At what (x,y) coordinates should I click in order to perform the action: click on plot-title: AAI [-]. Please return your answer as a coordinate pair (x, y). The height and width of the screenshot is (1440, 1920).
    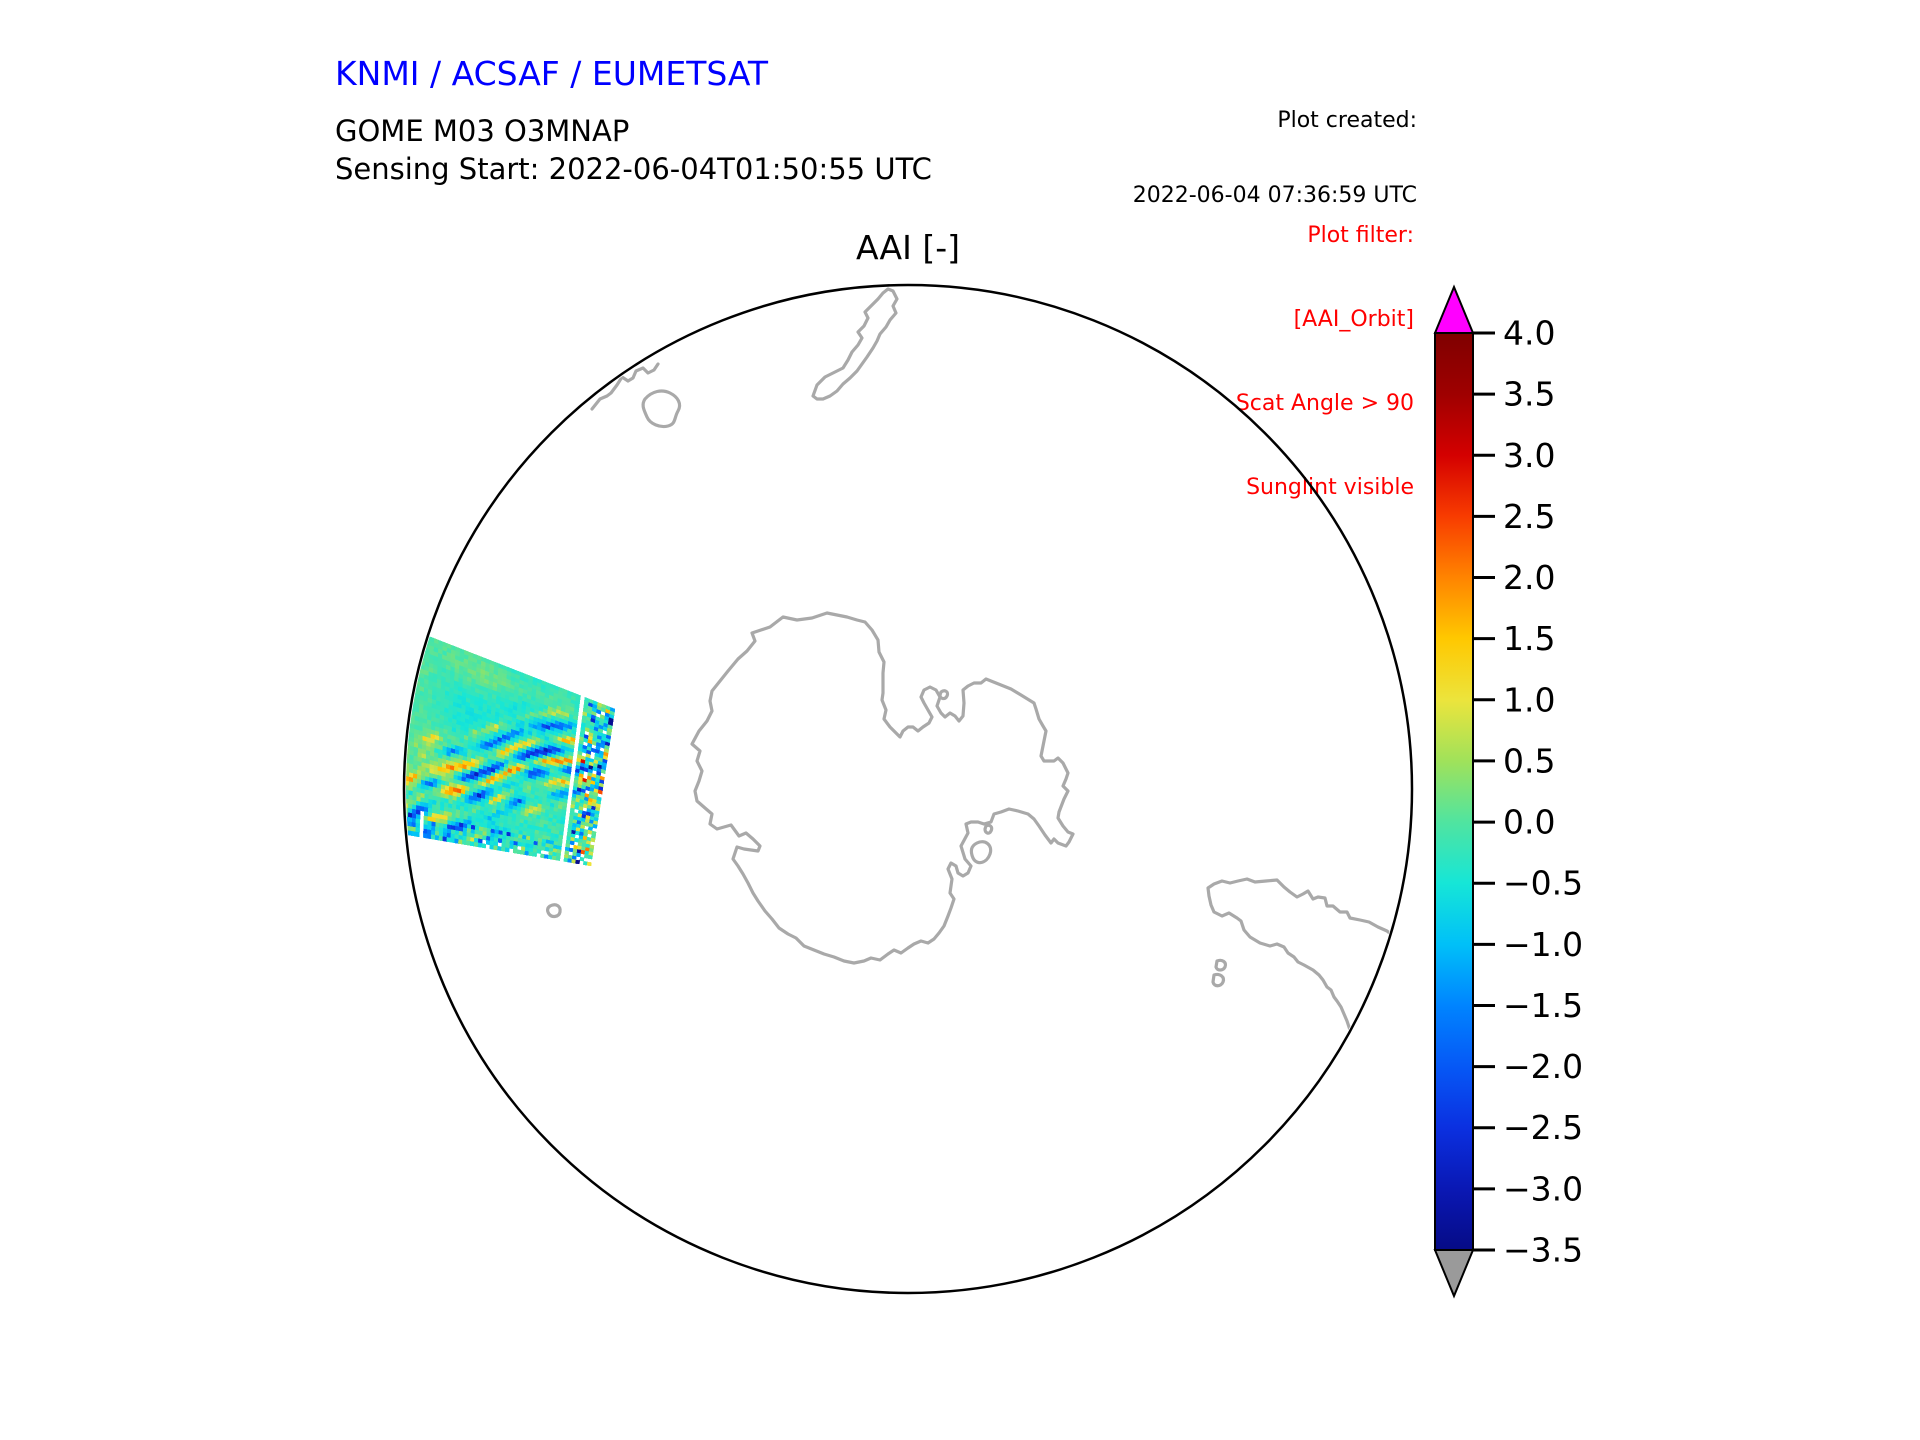
    Looking at the image, I should click on (908, 247).